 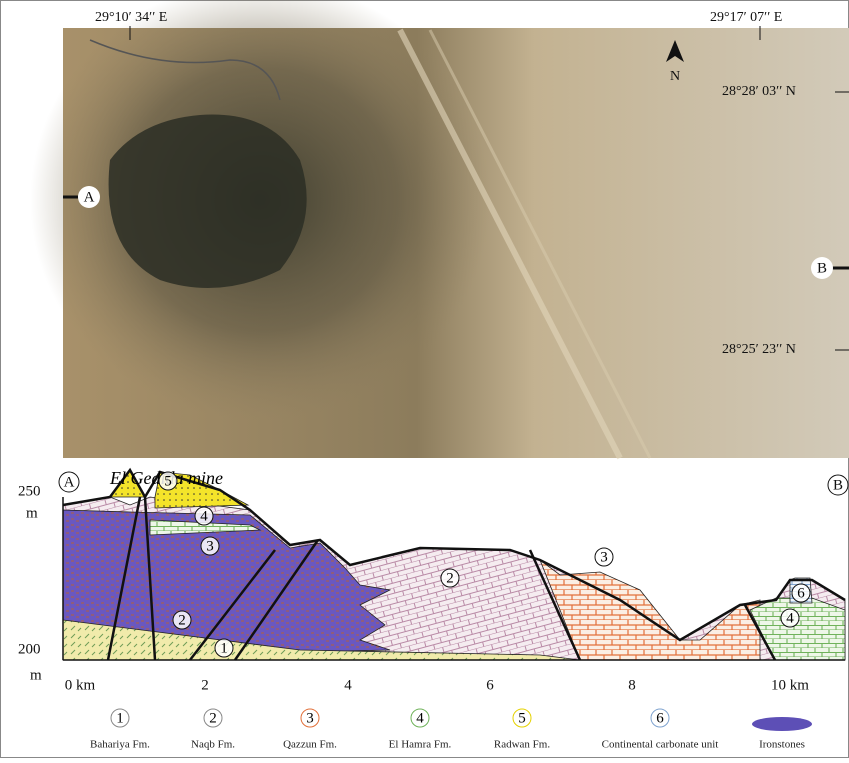 I want to click on x-label: 10 km, so click(x=790, y=685).